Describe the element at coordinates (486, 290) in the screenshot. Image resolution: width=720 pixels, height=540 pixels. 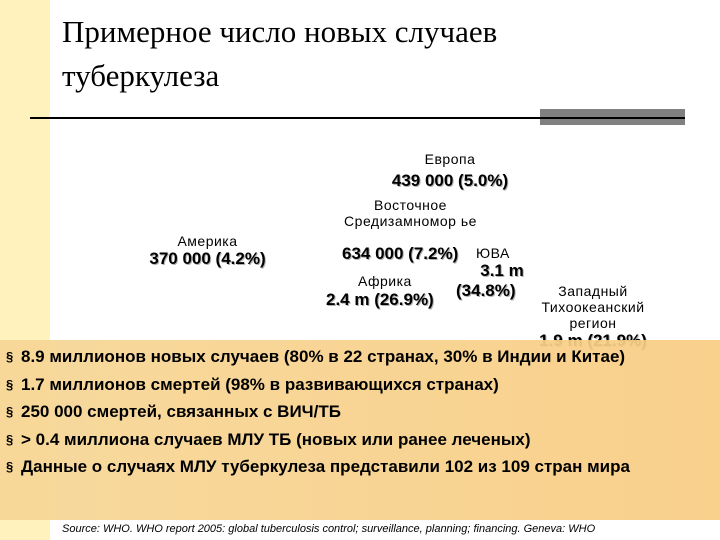
I see `region-sea-value-line2: (34.8%)` at that location.